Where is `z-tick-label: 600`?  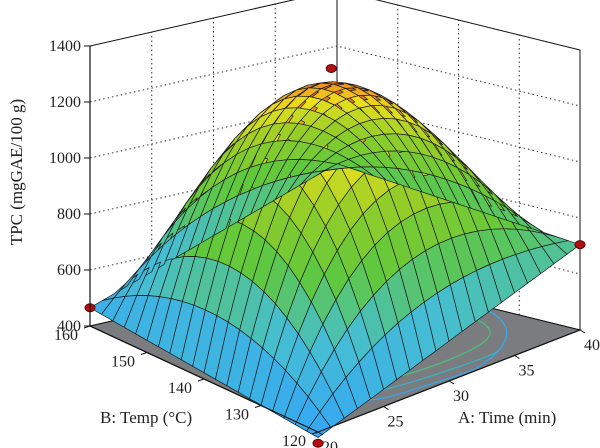
z-tick-label: 600 is located at coordinates (69, 270).